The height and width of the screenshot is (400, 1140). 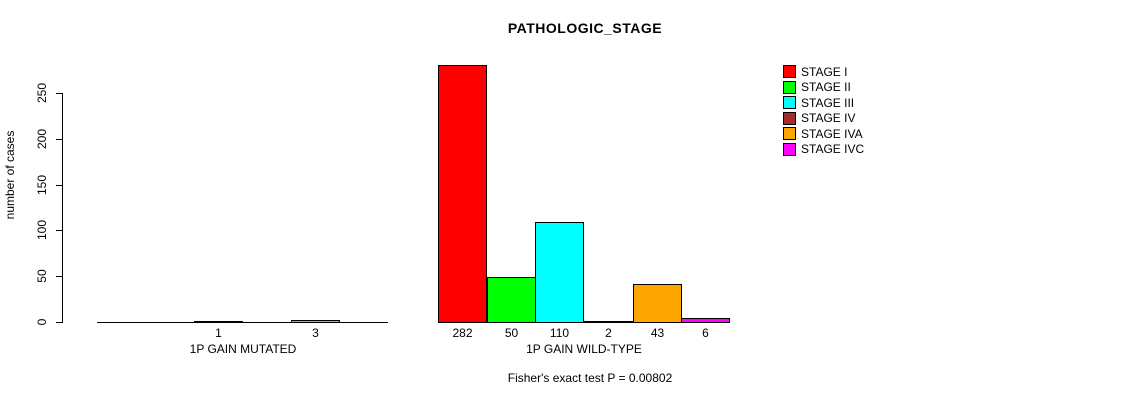 I want to click on bar-value-label: 6, so click(x=705, y=333).